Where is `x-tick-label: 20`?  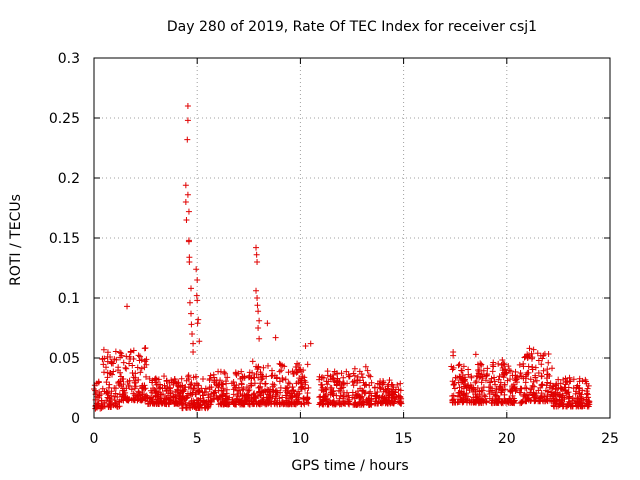 x-tick-label: 20 is located at coordinates (507, 439).